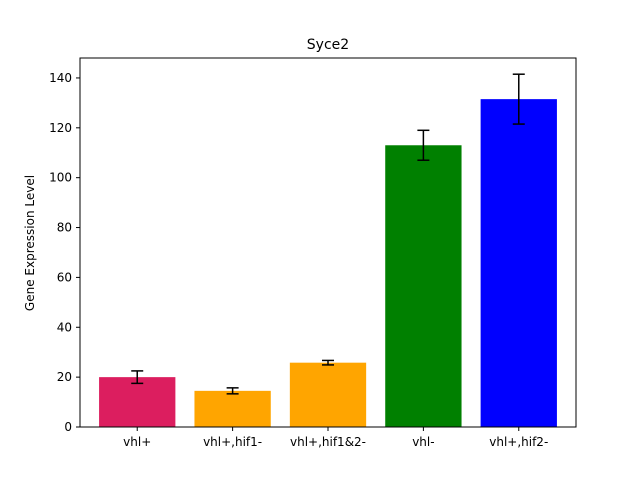 The width and height of the screenshot is (640, 484). I want to click on chart-title: Syce2, so click(328, 45).